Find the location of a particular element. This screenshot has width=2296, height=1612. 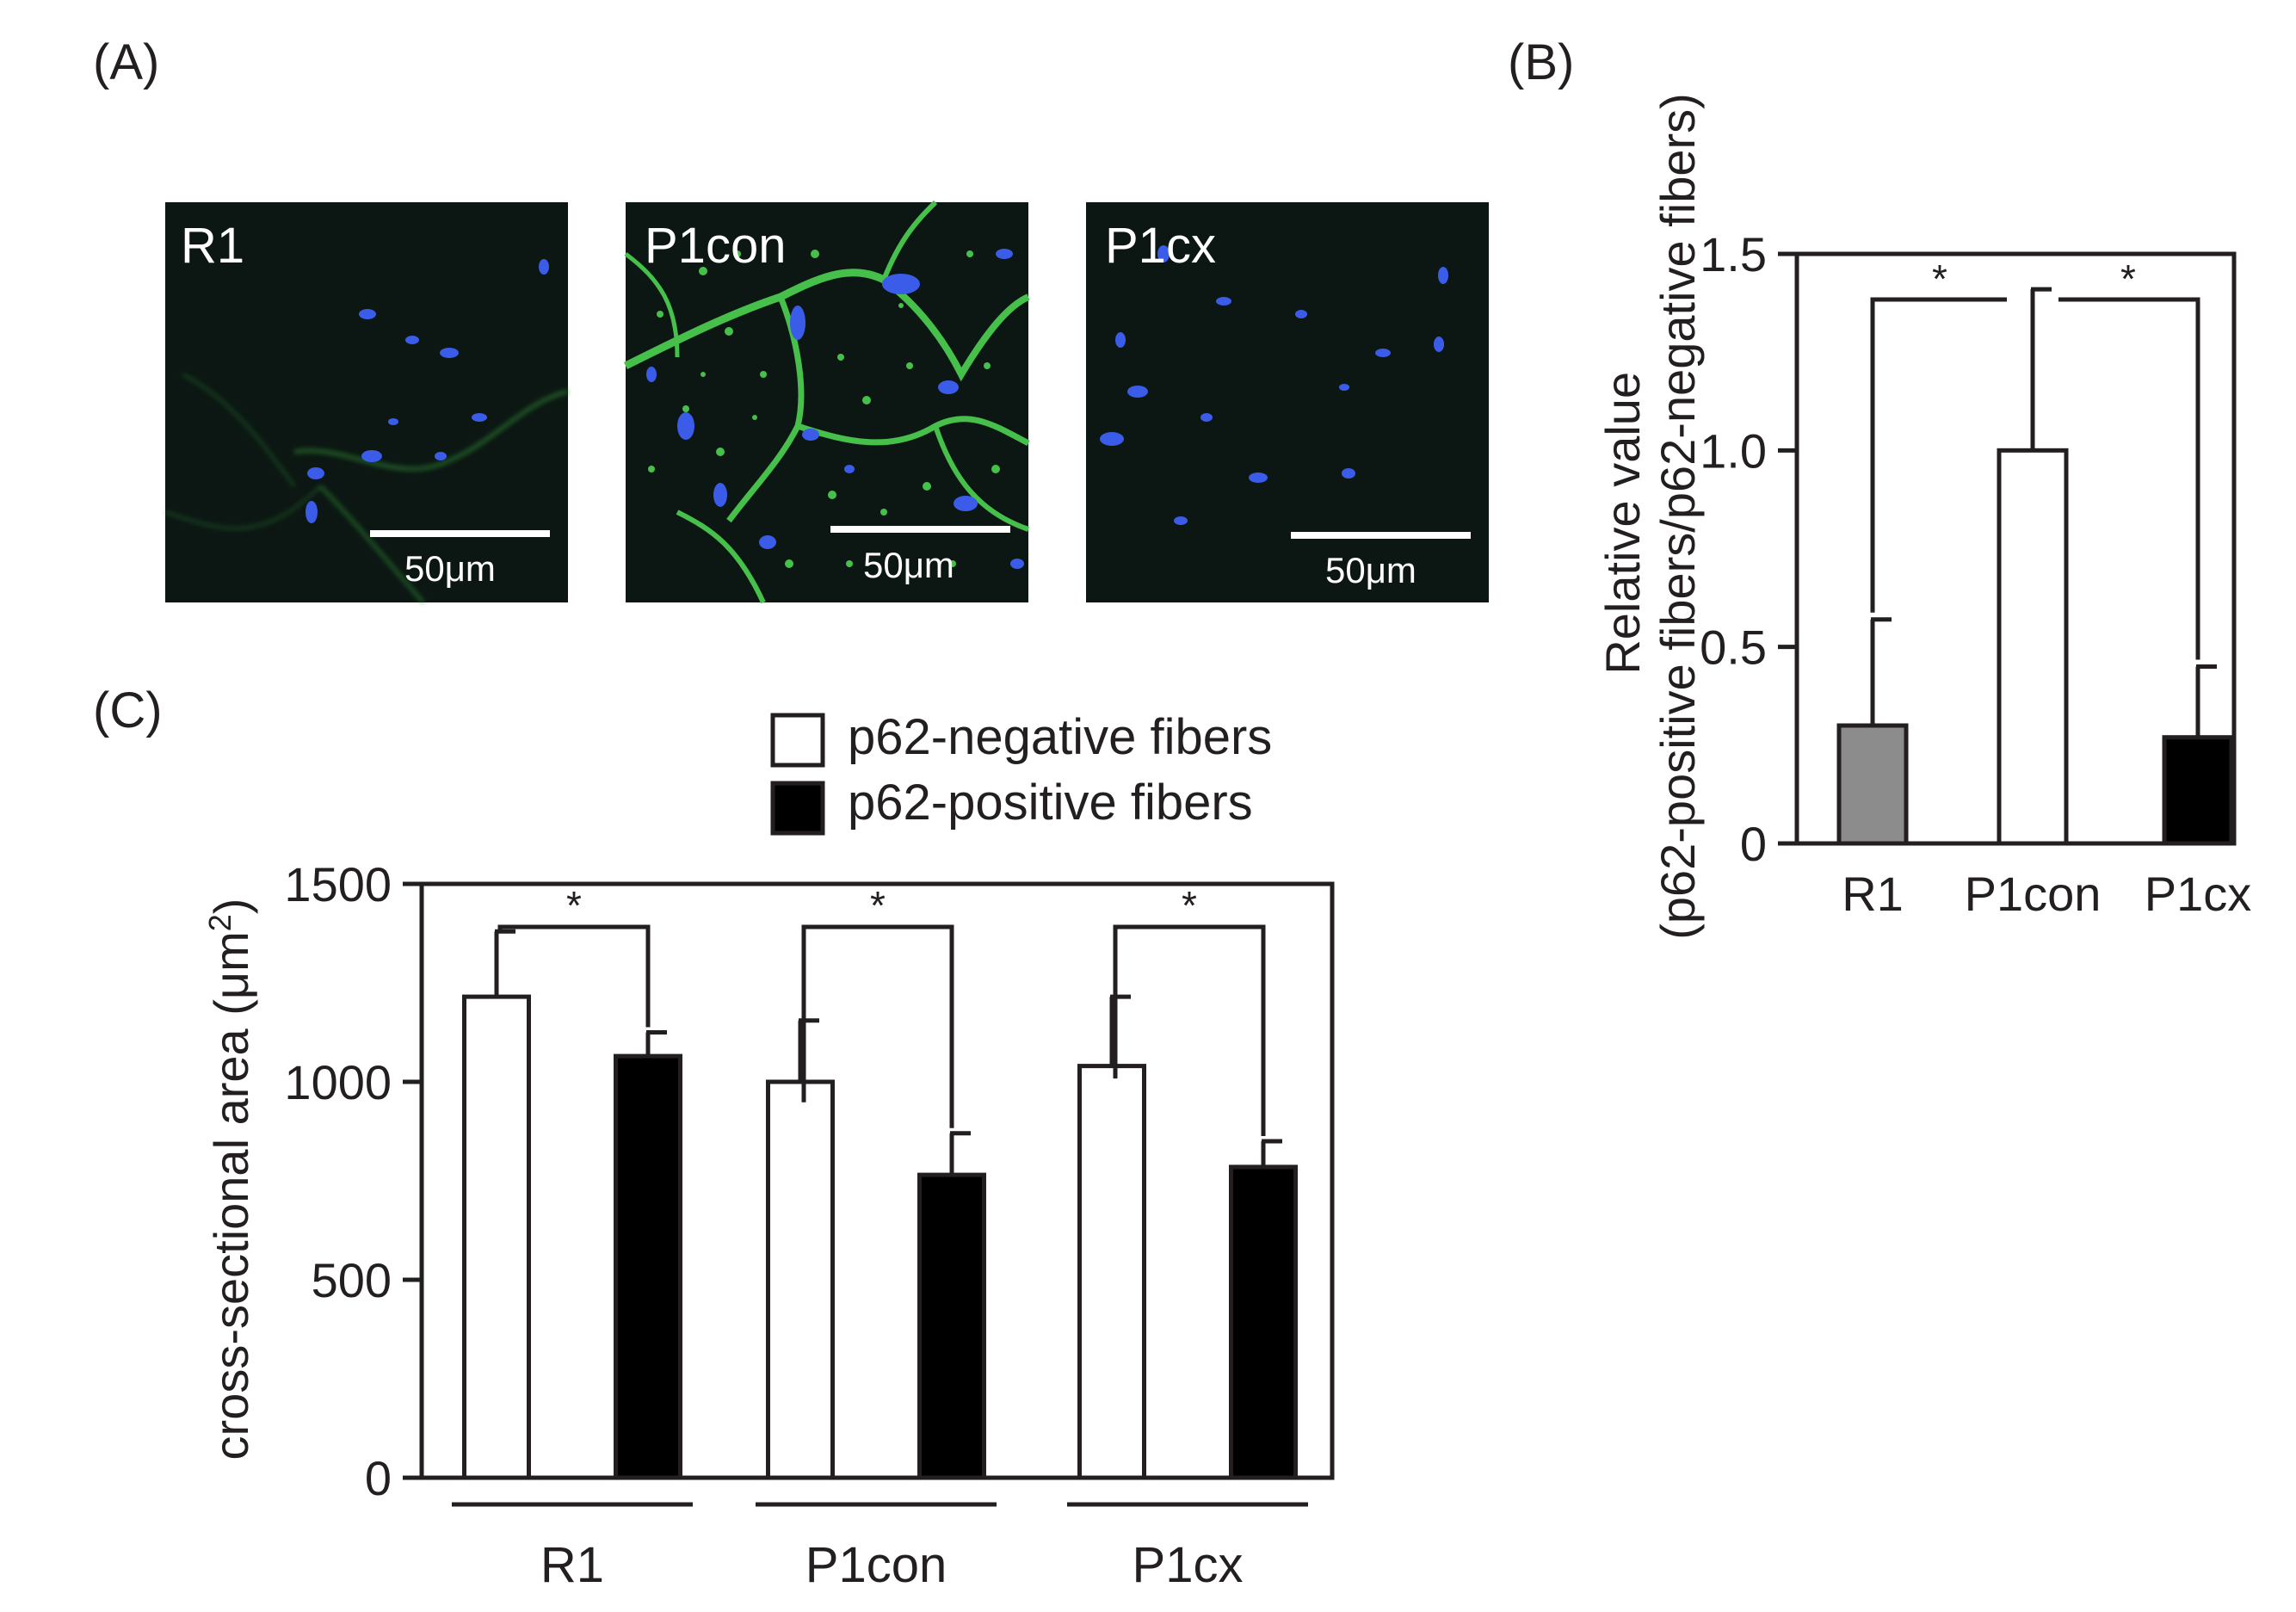

chart-c-bar-r1-p62-positive-fibers is located at coordinates (648, 1266).